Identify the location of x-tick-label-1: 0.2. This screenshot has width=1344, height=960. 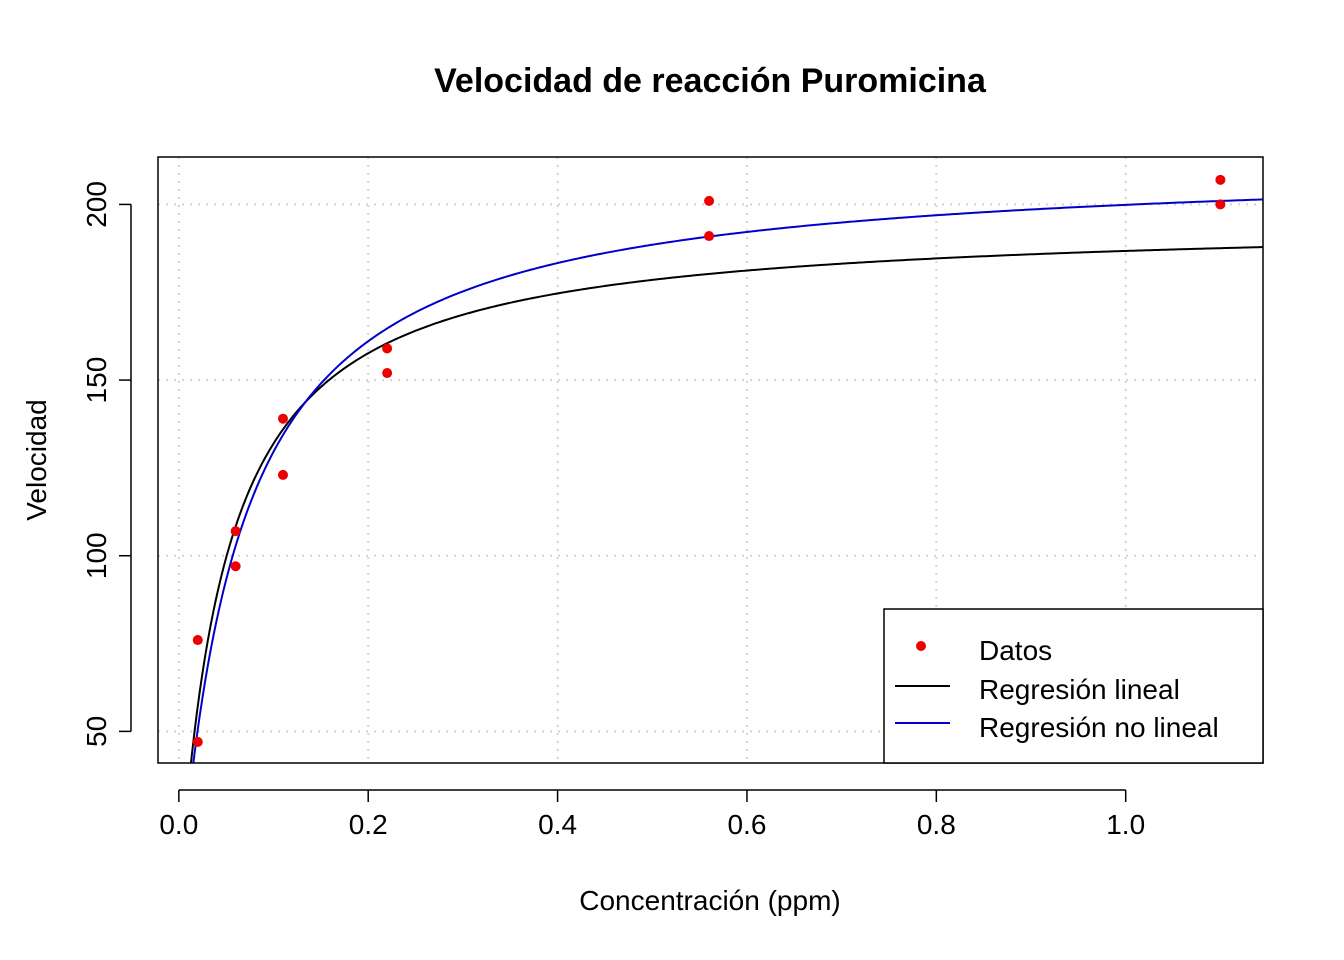
(368, 824).